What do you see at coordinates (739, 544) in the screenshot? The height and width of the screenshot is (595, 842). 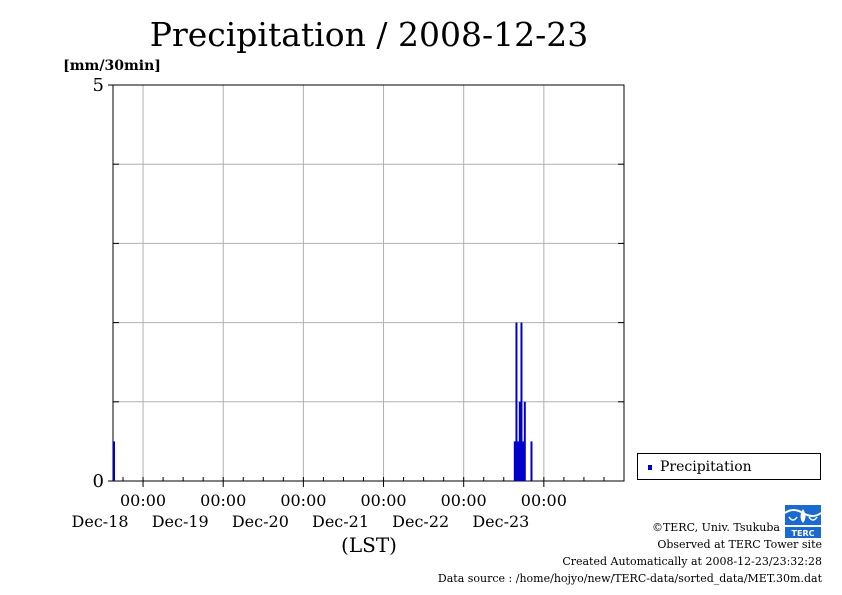 I see `footer-observed: Observed at TERC Tower site` at bounding box center [739, 544].